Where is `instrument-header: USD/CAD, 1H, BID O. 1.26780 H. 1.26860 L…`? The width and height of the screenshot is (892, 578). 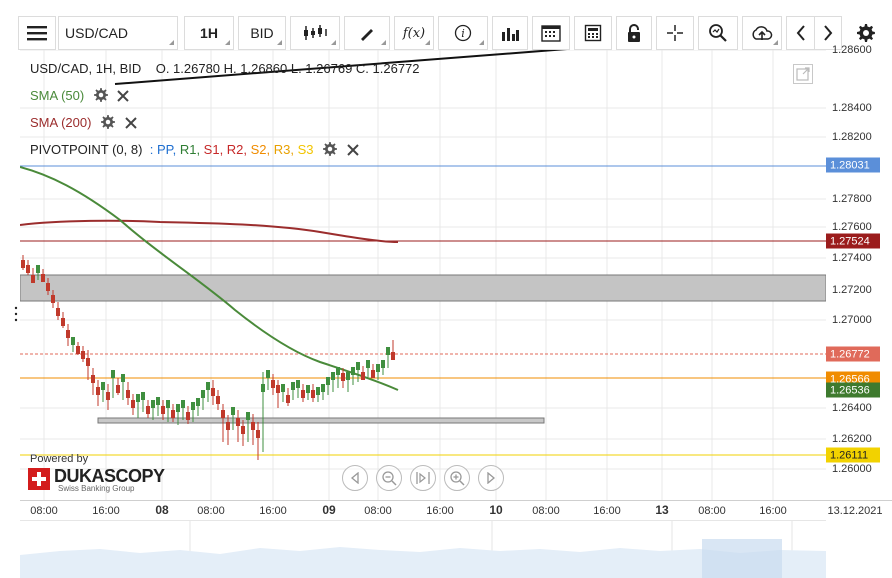 instrument-header: USD/CAD, 1H, BID O. 1.26780 H. 1.26860 L… is located at coordinates (225, 68).